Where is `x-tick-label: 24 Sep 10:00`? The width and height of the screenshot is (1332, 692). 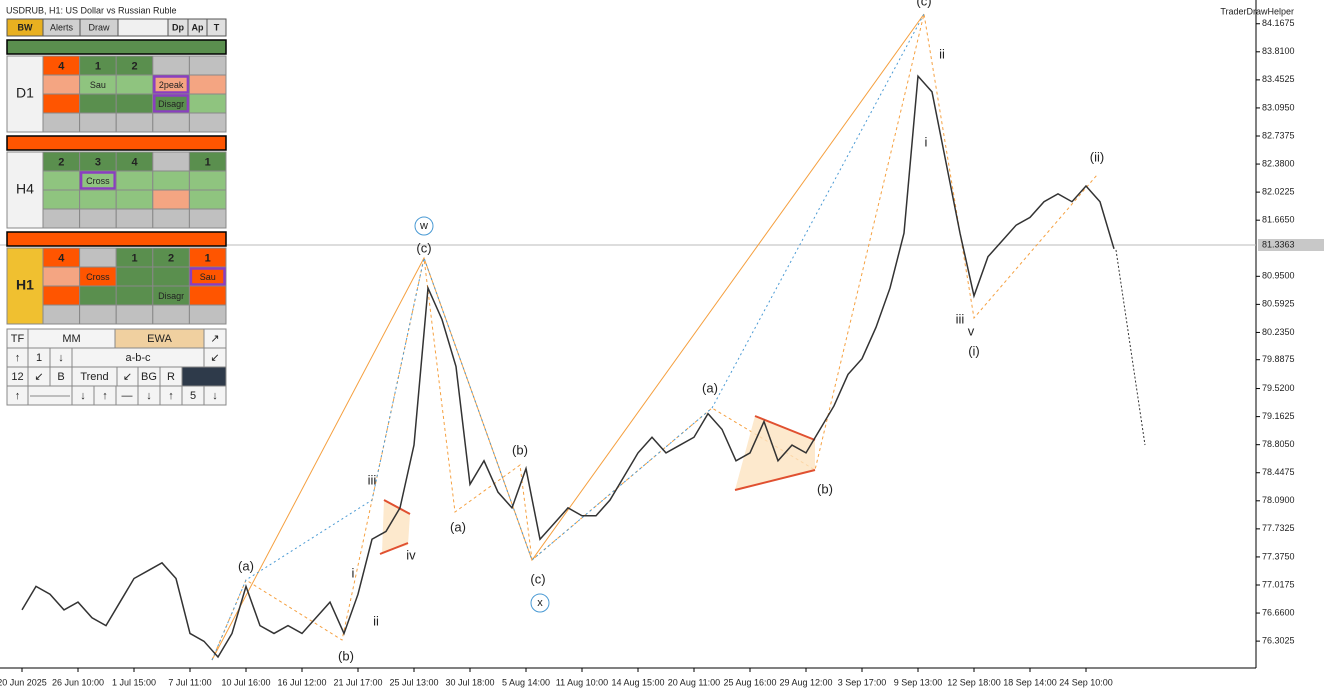
x-tick-label: 24 Sep 10:00 is located at coordinates (1086, 682).